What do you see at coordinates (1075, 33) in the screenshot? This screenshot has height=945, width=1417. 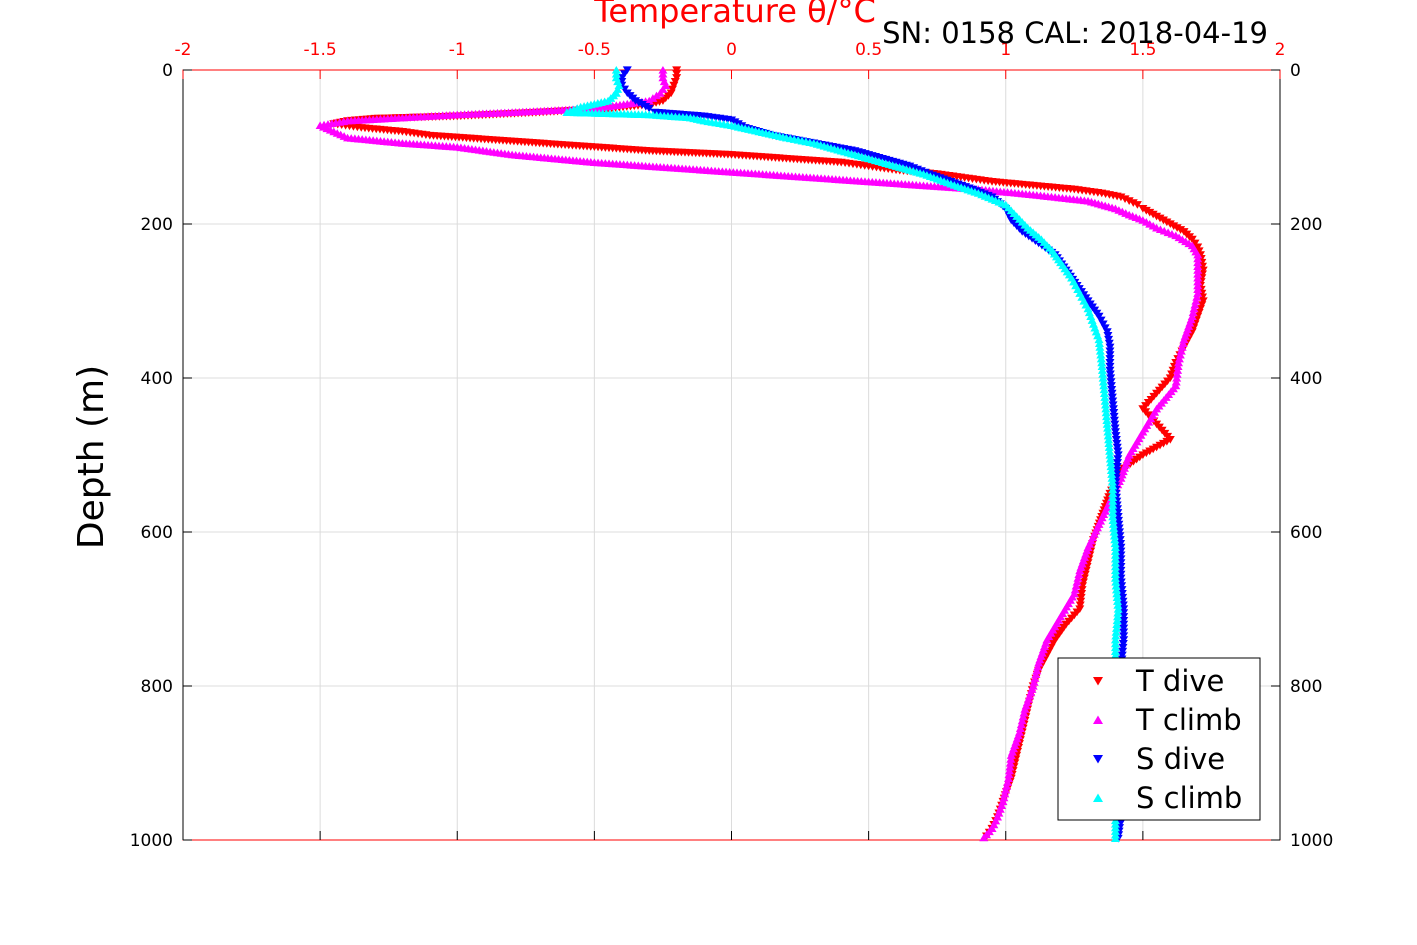 I see `chart-subtitle: SN: 0158 CAL: 2018-04-19` at bounding box center [1075, 33].